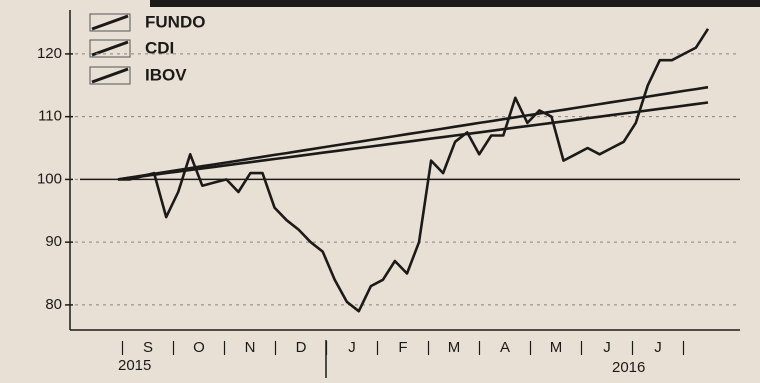  What do you see at coordinates (49, 53) in the screenshot?
I see `y-tick-label: 120` at bounding box center [49, 53].